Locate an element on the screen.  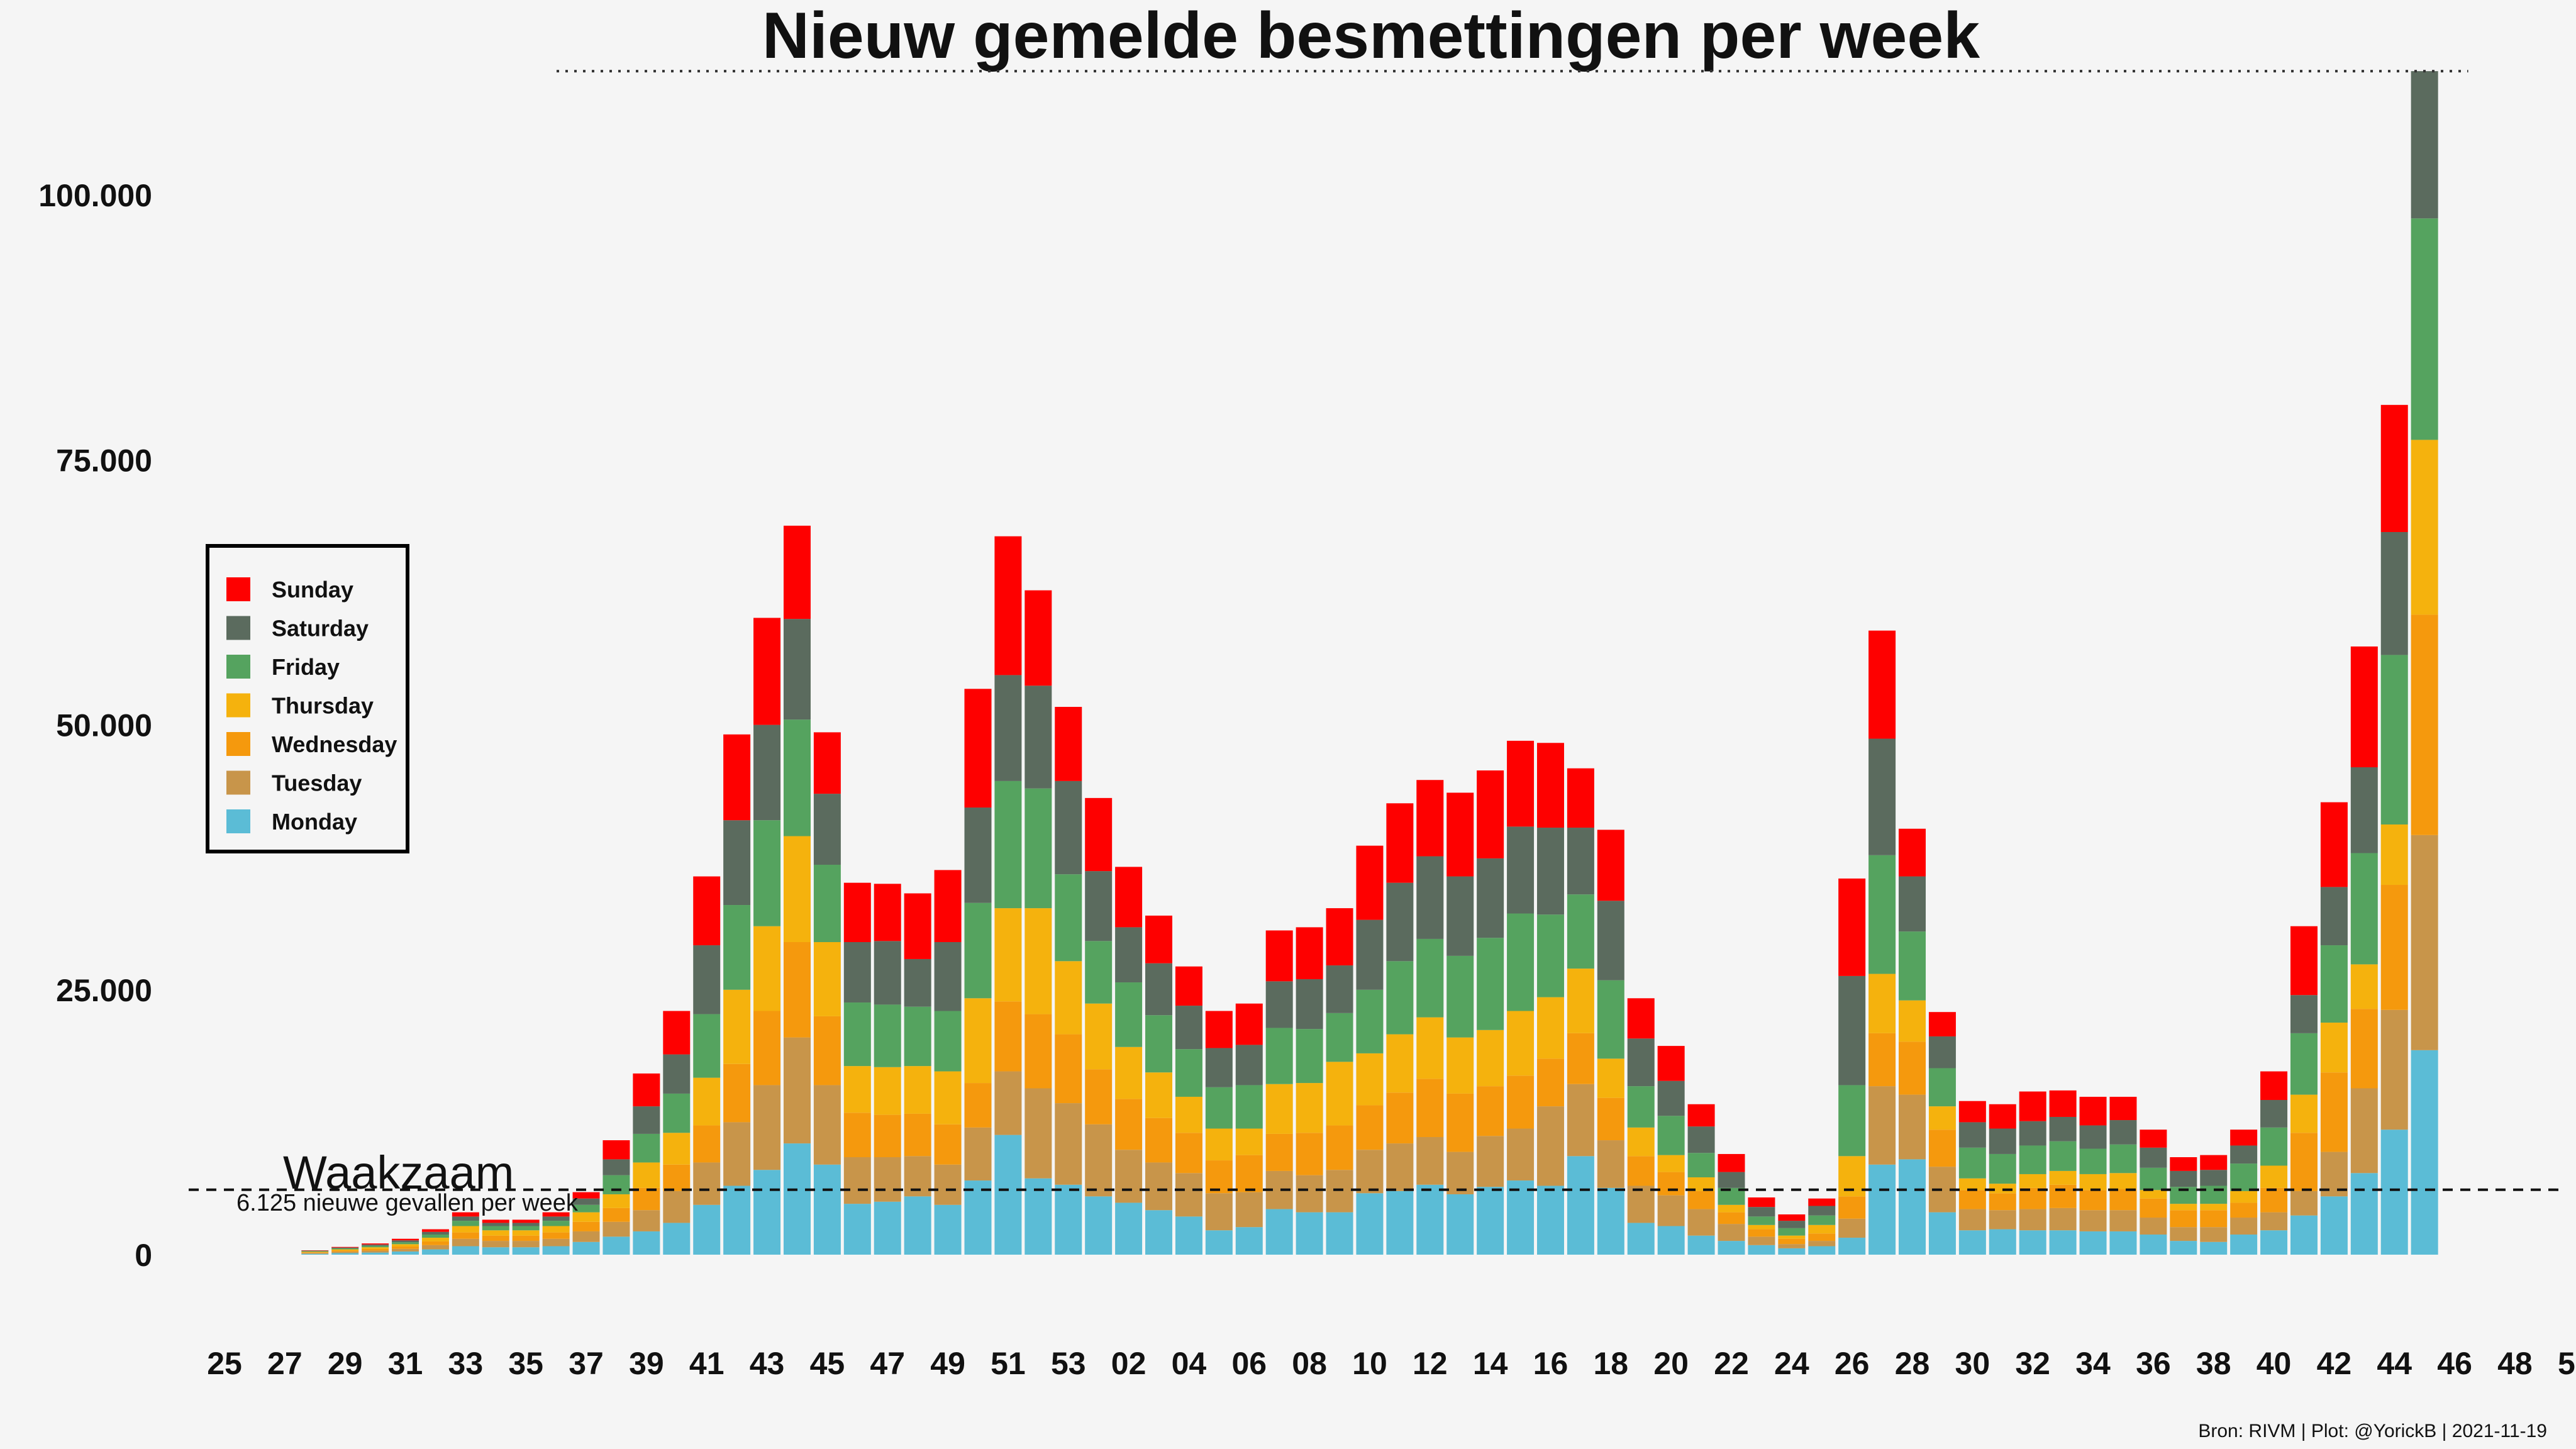
x-tick-label: 40 is located at coordinates (2274, 1363).